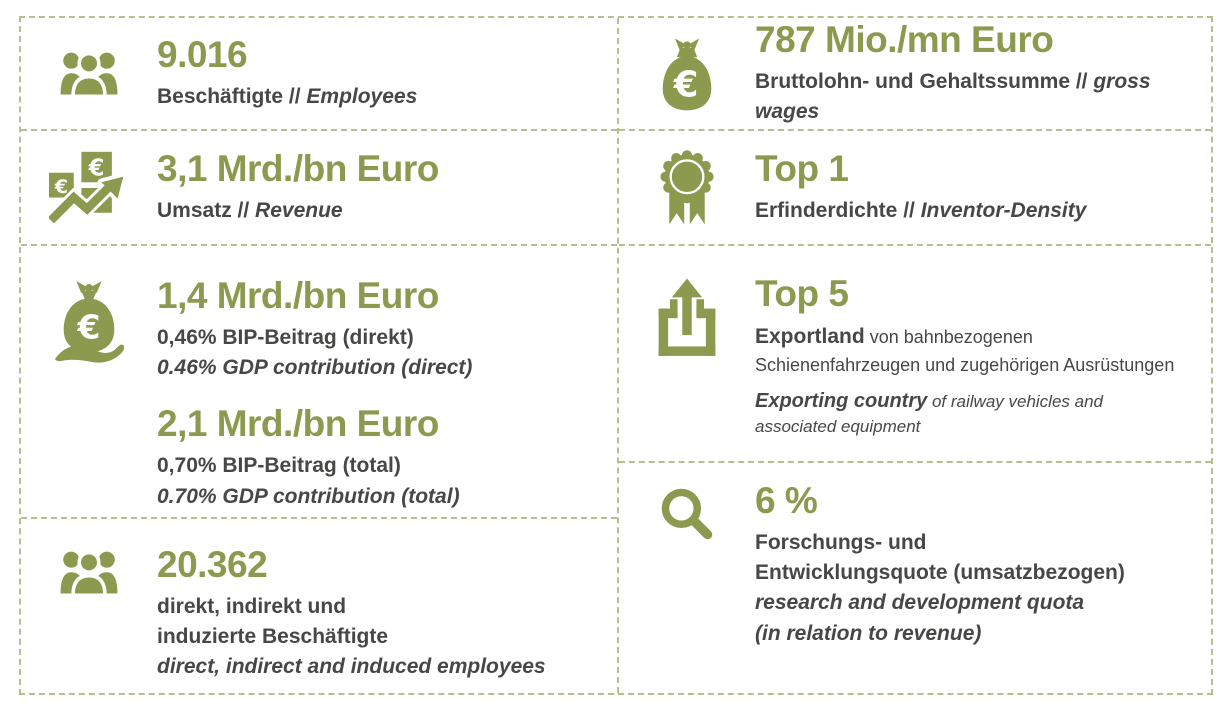  Describe the element at coordinates (687, 320) in the screenshot. I see `export-box-icon` at that location.